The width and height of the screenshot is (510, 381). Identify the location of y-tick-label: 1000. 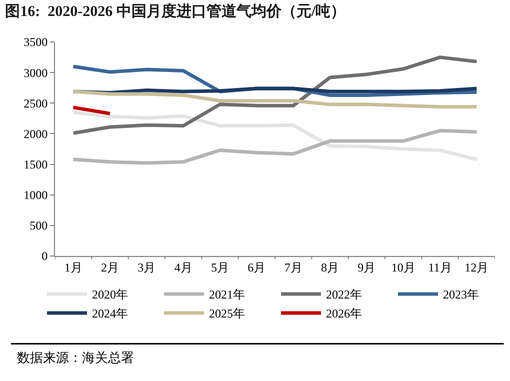
(36, 195).